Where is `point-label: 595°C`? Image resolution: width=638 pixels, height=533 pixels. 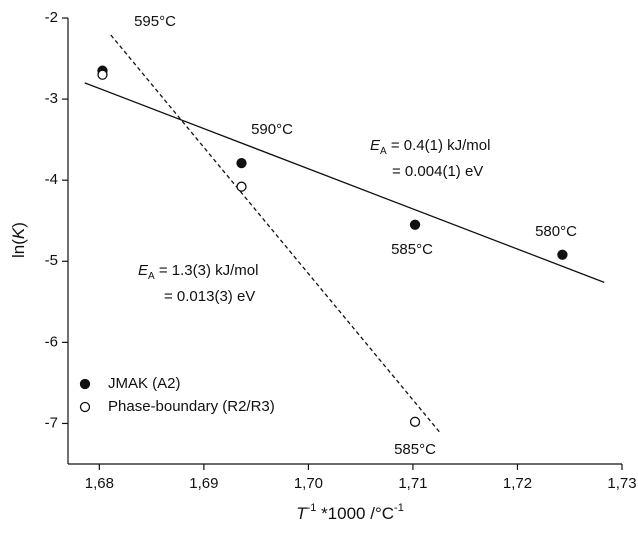 point-label: 595°C is located at coordinates (155, 21).